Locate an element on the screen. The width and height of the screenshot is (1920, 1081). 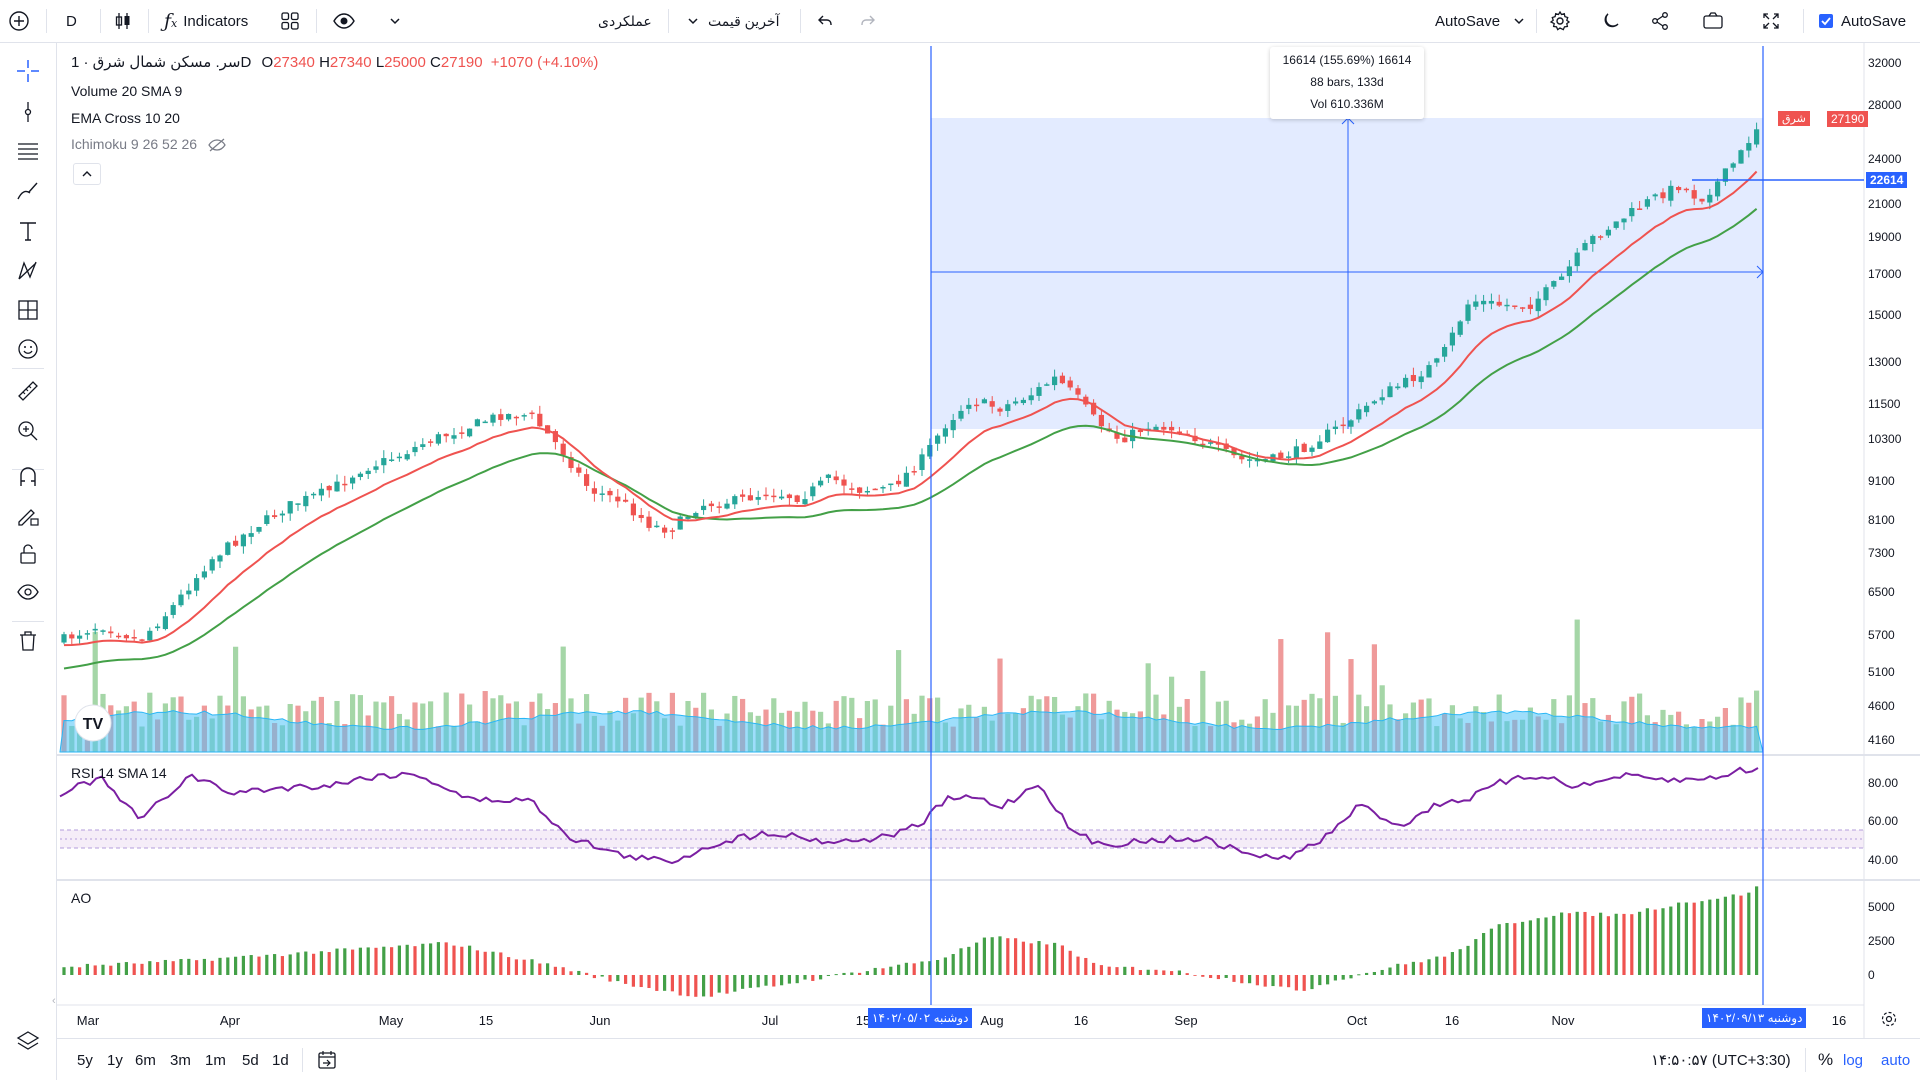
eye-off-icon is located at coordinates (217, 145).